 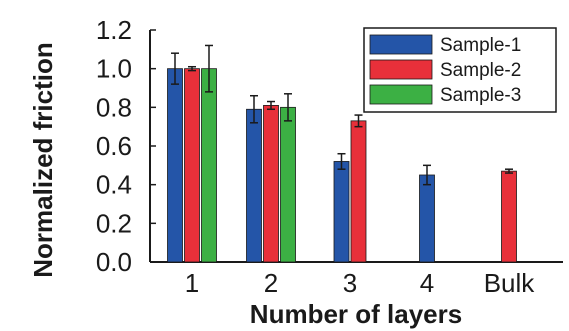 I want to click on y-tick-label: 0.0, so click(x=114, y=262).